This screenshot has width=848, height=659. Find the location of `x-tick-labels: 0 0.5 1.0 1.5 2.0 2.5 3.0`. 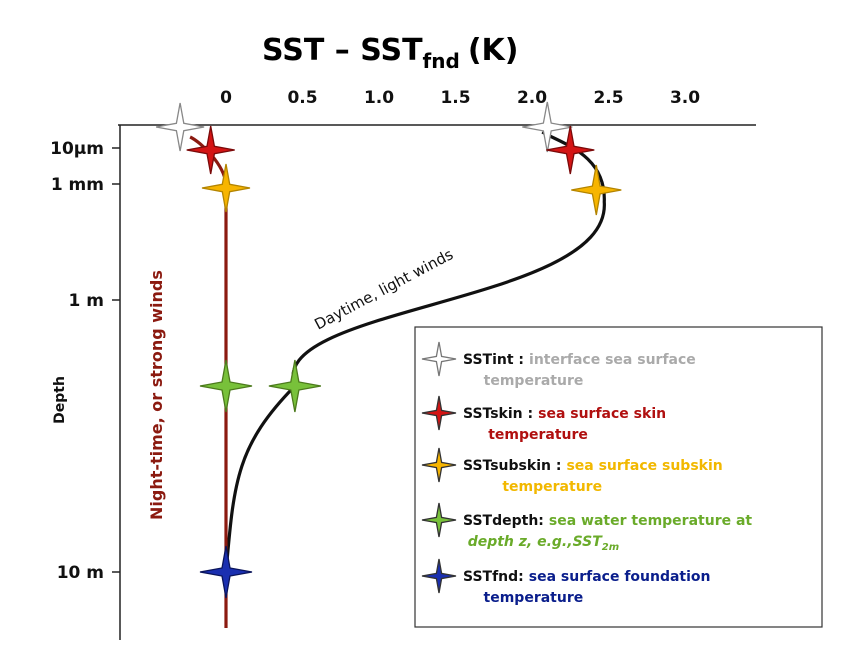

x-tick-labels: 0 0.5 1.0 1.5 2.0 2.5 3.0 is located at coordinates (460, 98).